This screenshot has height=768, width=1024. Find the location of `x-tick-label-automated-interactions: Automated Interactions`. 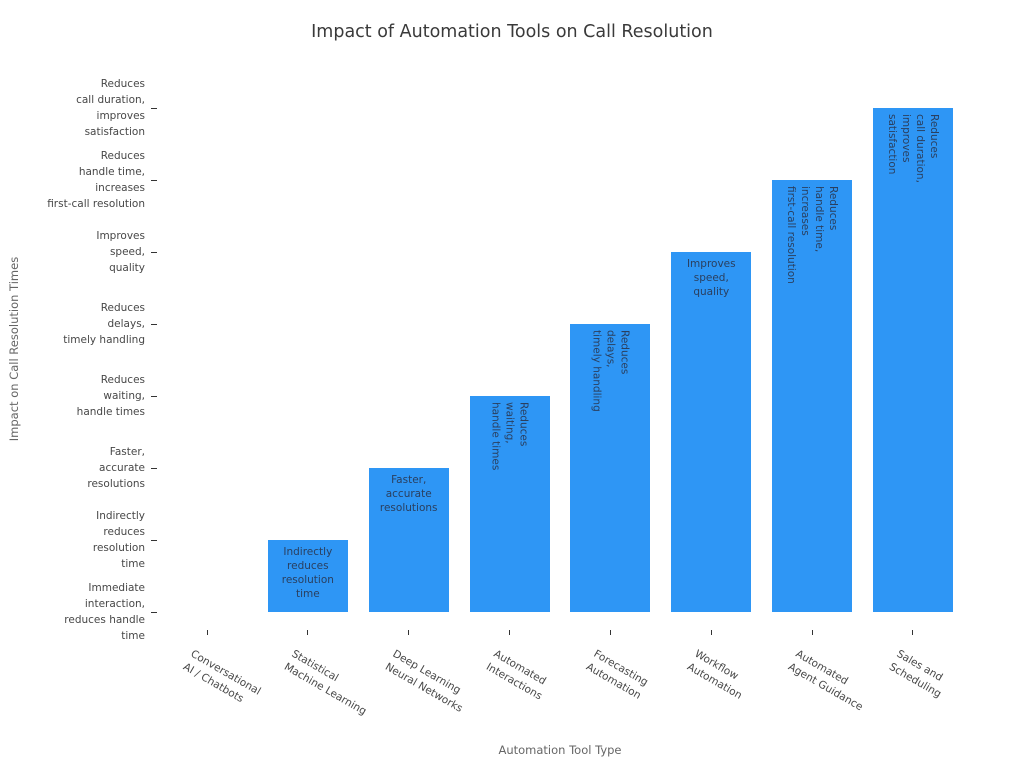

x-tick-label-automated-interactions: Automated Interactions is located at coordinates (515, 675).